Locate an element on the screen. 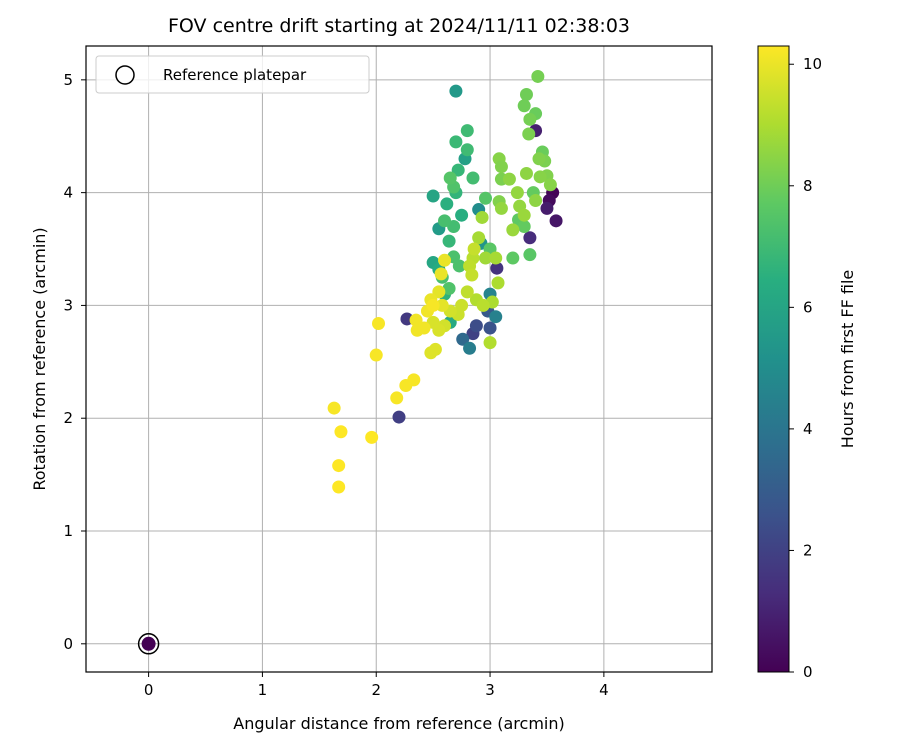 The height and width of the screenshot is (750, 900). legend: Reference platepar is located at coordinates (232, 74).